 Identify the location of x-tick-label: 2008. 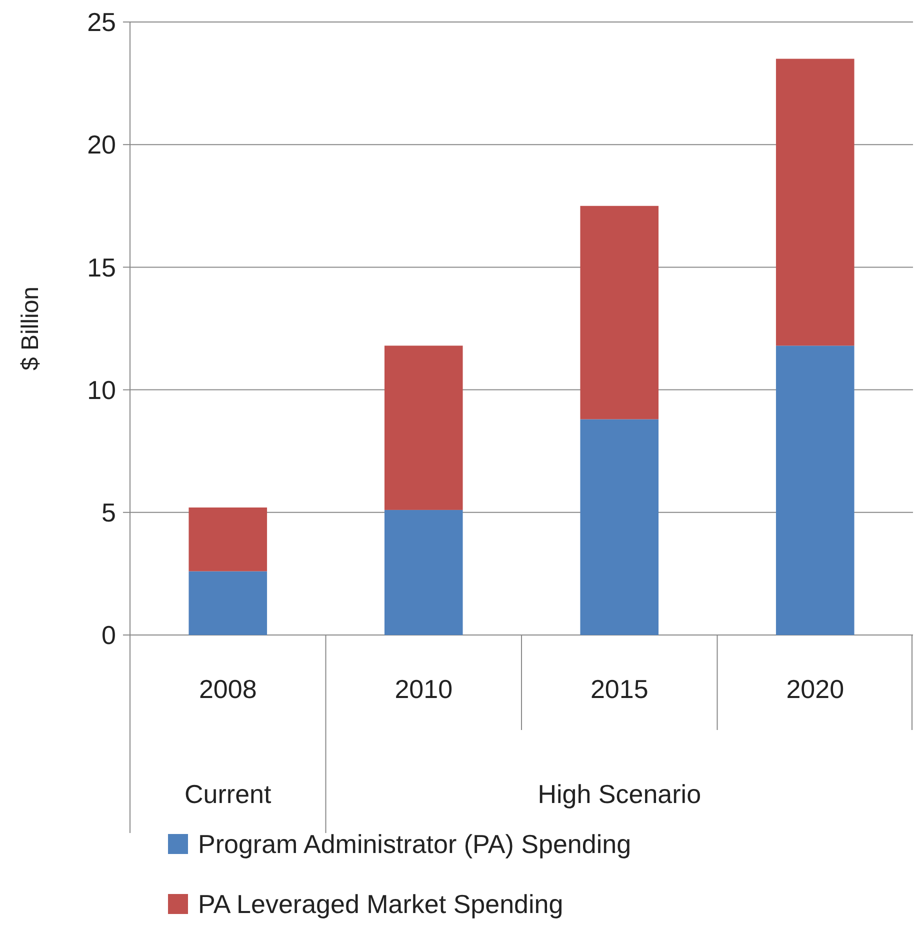
(227, 689).